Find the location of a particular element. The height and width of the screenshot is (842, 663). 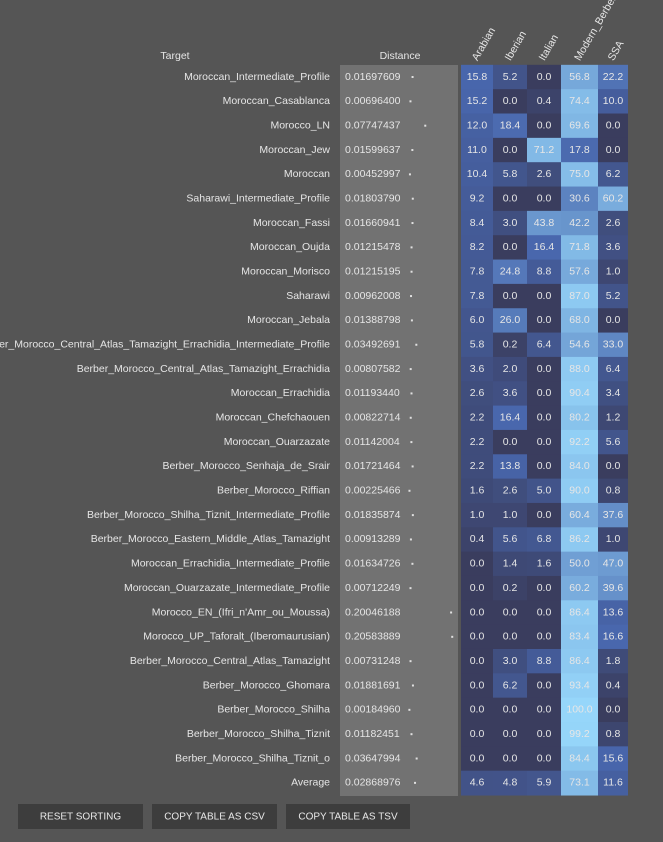

cell-value: 18.4 is located at coordinates (510, 125).